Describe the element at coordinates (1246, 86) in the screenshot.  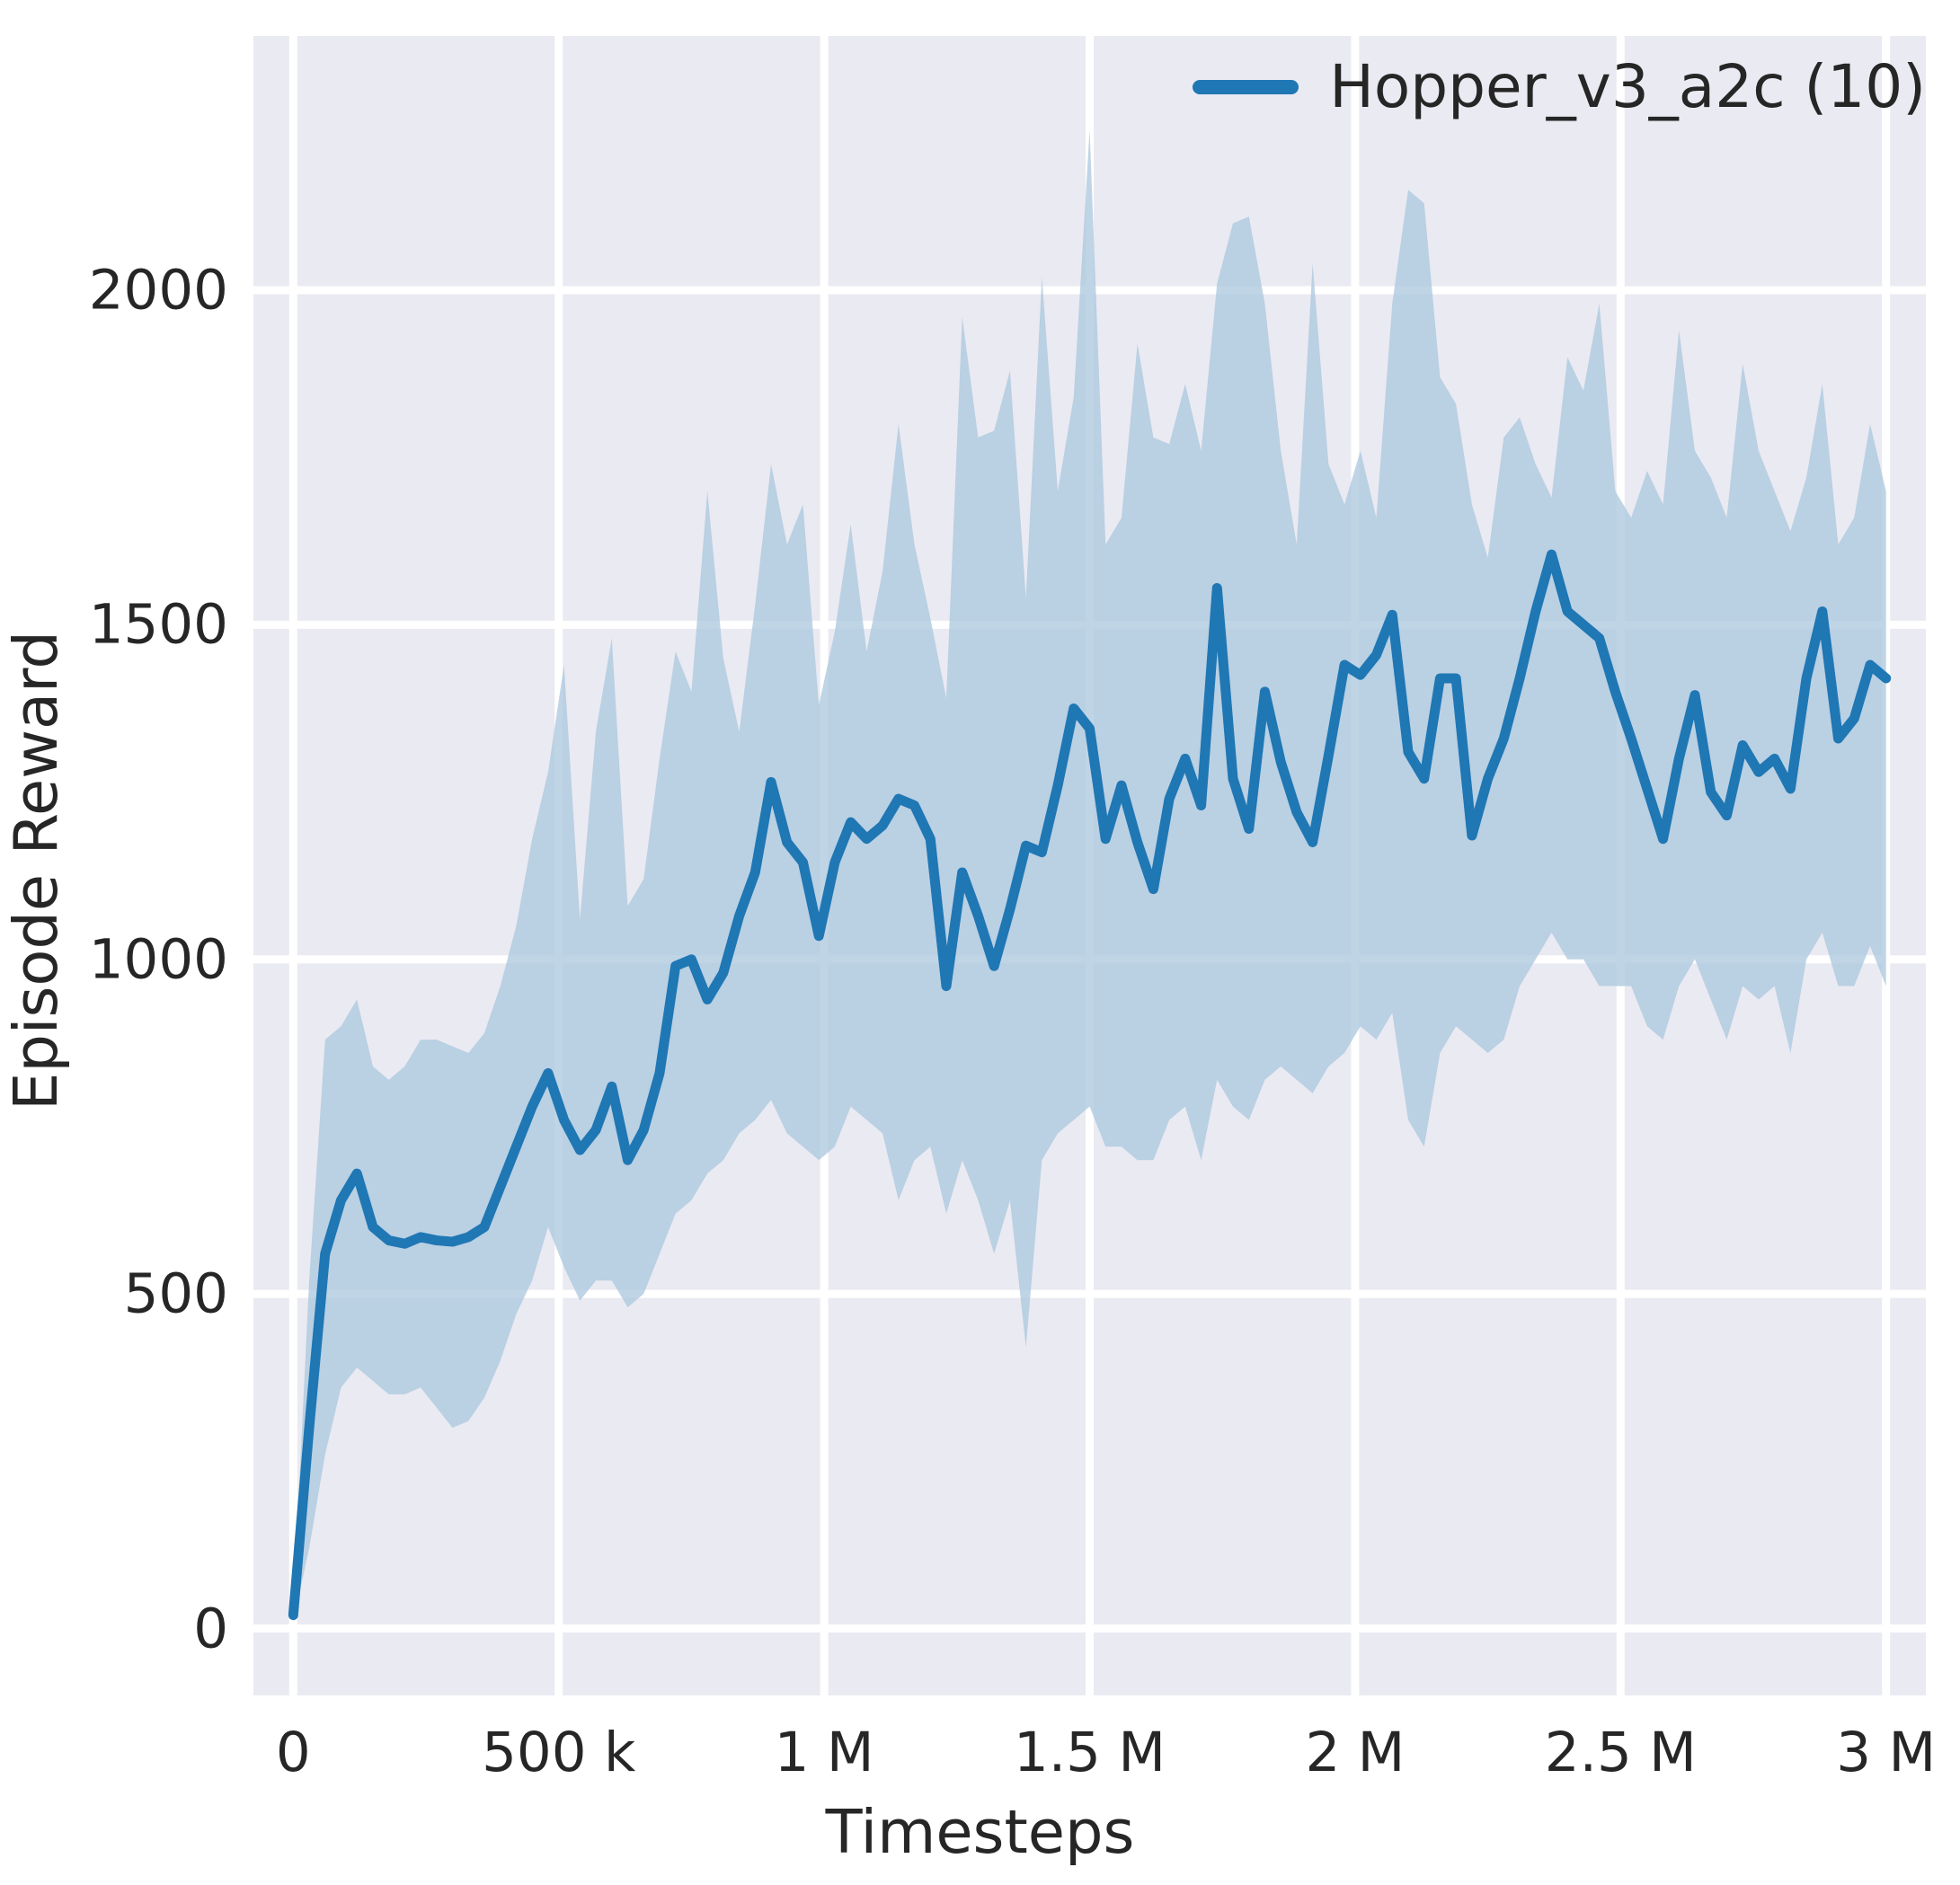
I see `legend-color-swatch` at that location.